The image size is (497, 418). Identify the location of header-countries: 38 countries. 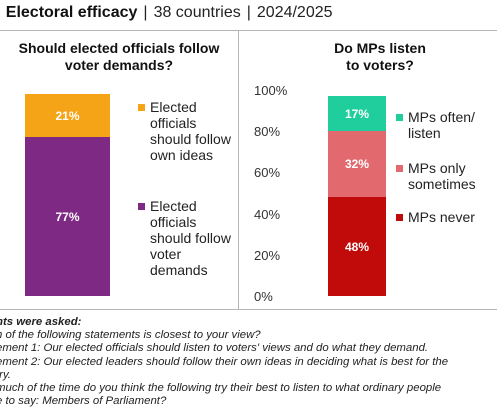
(197, 12).